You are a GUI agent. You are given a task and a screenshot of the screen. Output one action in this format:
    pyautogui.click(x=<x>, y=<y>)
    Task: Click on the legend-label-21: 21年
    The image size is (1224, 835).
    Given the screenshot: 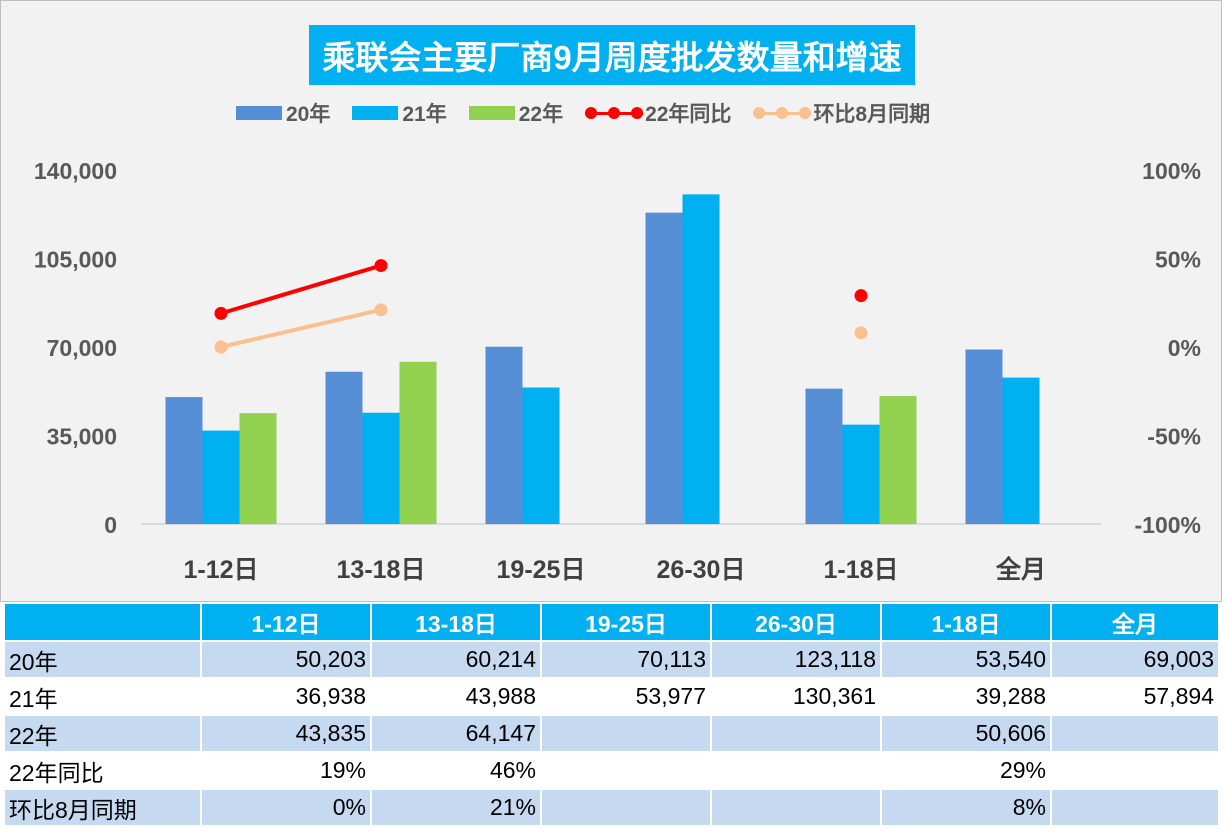 What is the action you would take?
    pyautogui.click(x=424, y=114)
    